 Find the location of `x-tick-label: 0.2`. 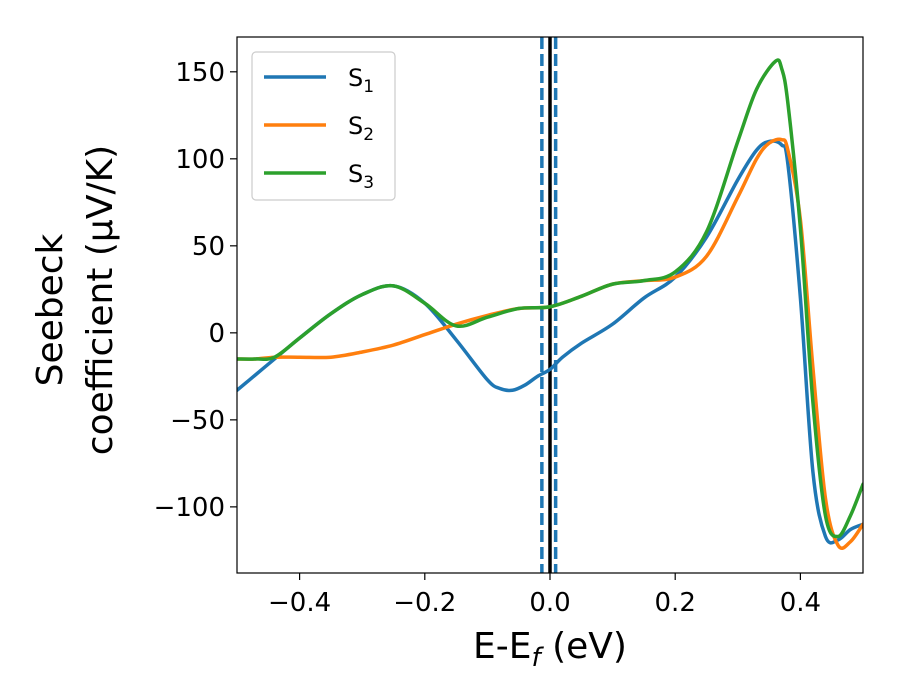

x-tick-label: 0.2 is located at coordinates (675, 603).